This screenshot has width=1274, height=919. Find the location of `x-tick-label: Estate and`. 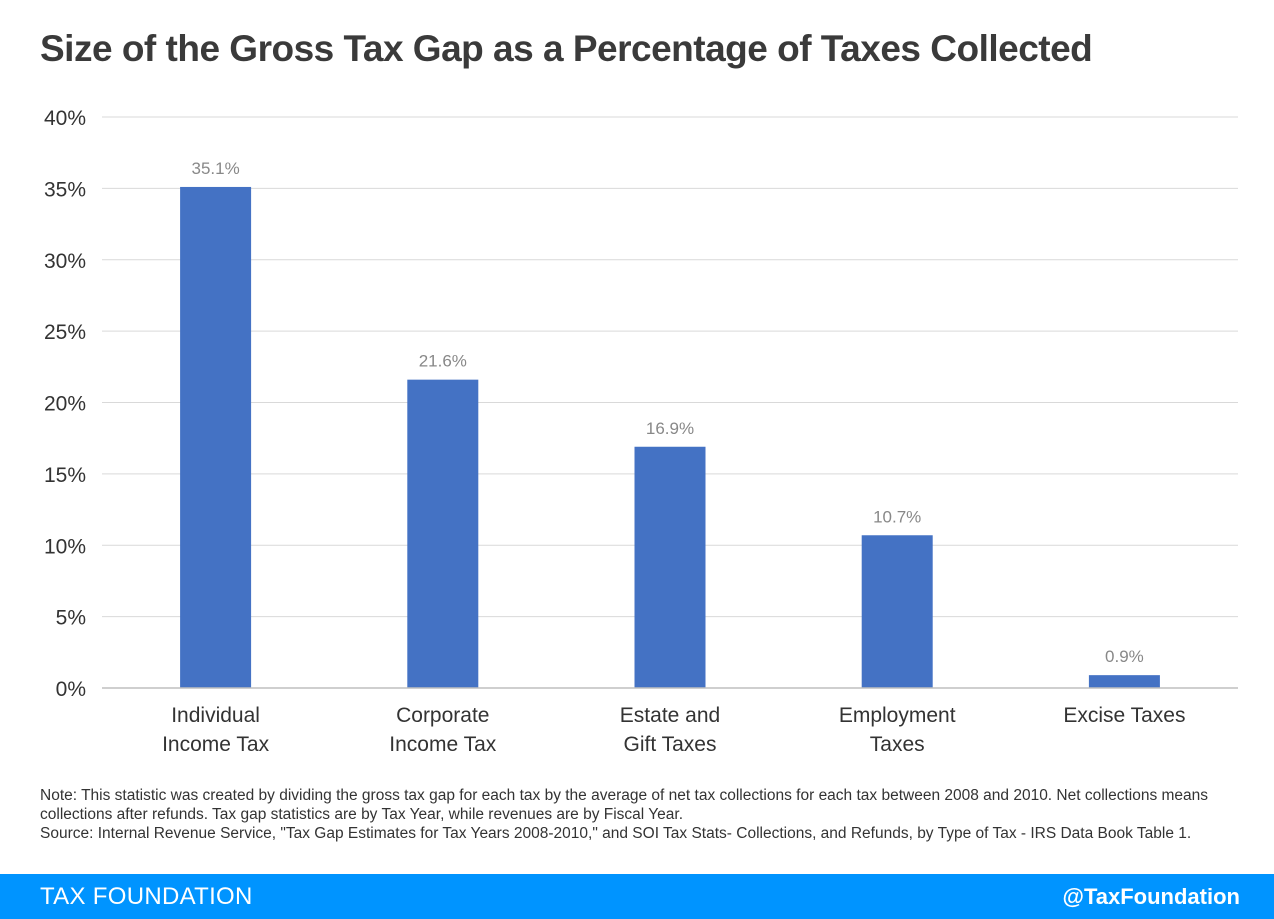

x-tick-label: Estate and is located at coordinates (670, 715).